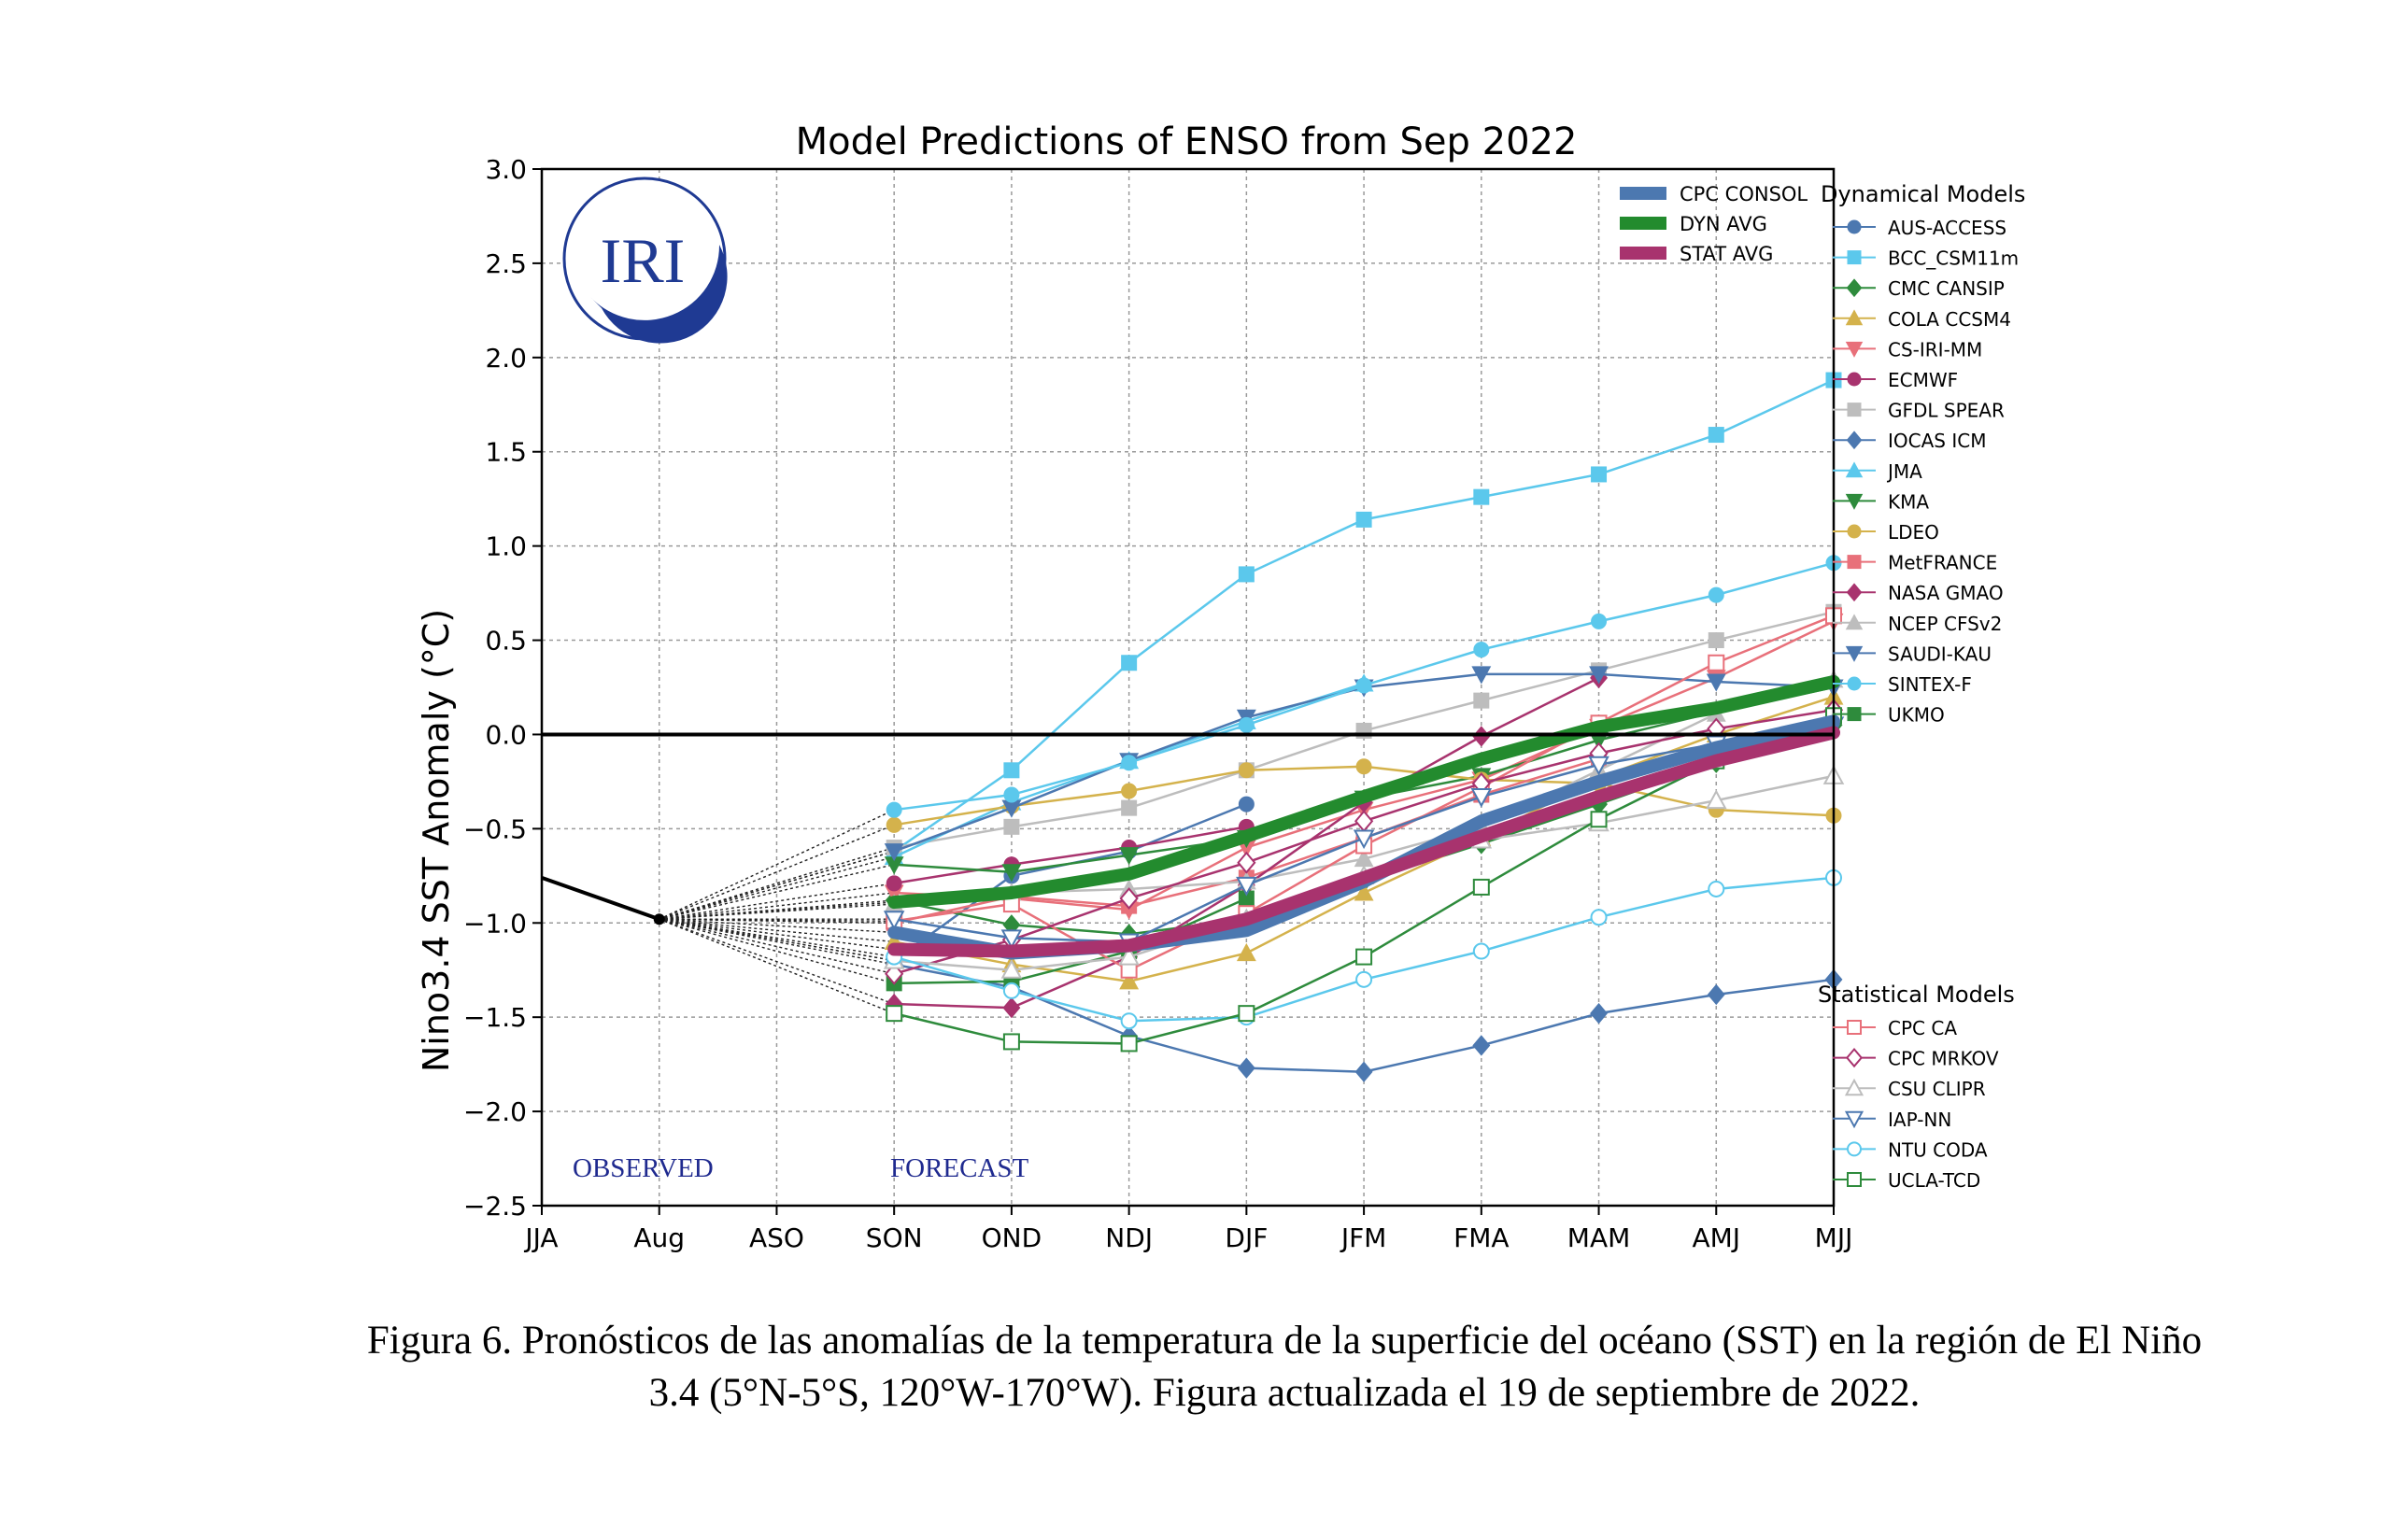 The width and height of the screenshot is (2382, 1540). Describe the element at coordinates (600, 898) in the screenshot. I see `observed-line` at that location.